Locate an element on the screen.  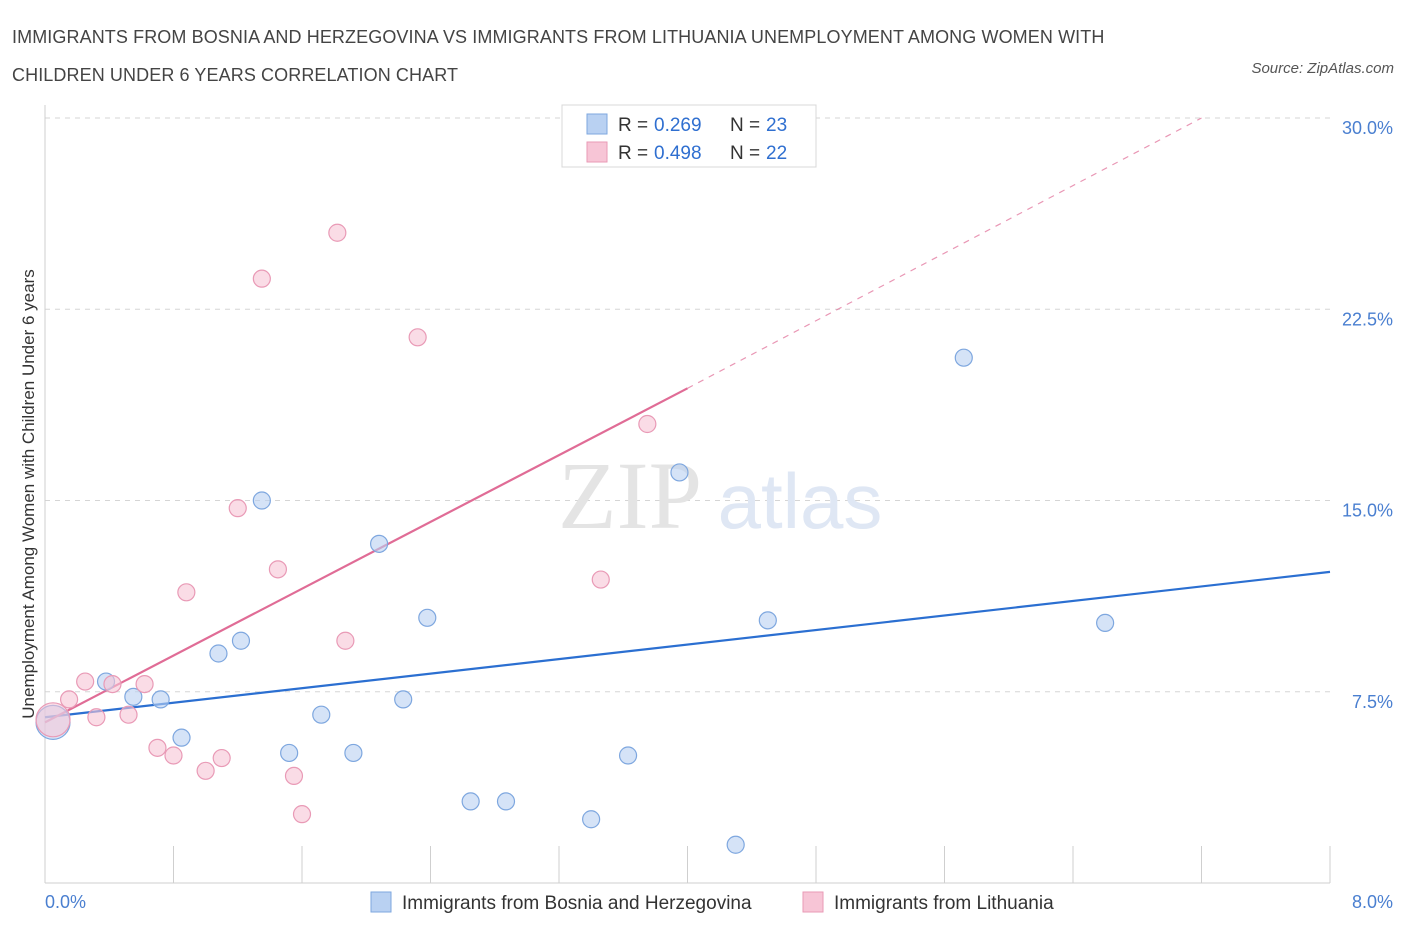
y-tick-label: 7.5% is located at coordinates (1372, 702).